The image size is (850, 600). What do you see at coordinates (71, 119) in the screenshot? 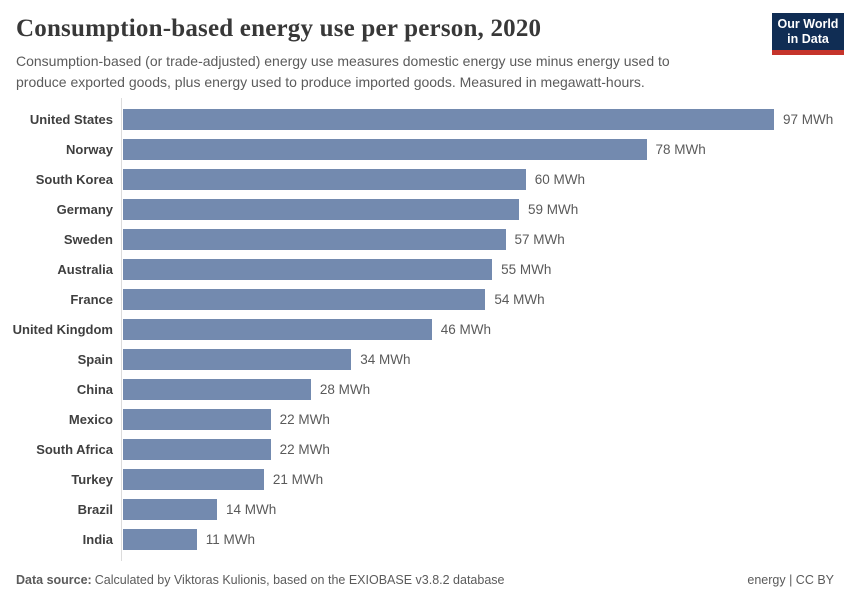
I see `category-label: United States` at bounding box center [71, 119].